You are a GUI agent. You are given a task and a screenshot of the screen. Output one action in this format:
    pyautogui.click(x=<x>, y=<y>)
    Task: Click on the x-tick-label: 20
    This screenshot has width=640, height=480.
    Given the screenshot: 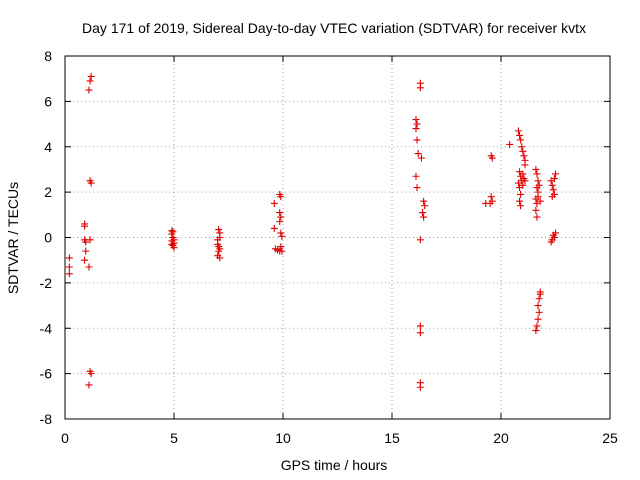 What is the action you would take?
    pyautogui.click(x=501, y=438)
    